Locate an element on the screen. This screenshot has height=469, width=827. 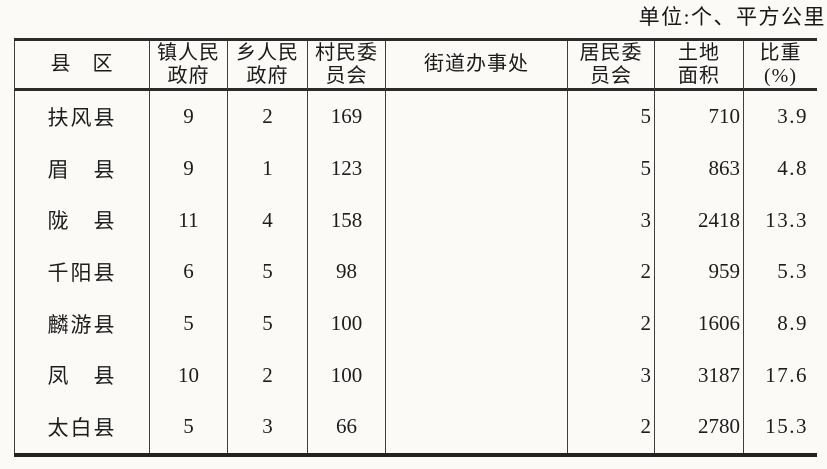
cell-county-name: 凤 县 is located at coordinates (82, 375).